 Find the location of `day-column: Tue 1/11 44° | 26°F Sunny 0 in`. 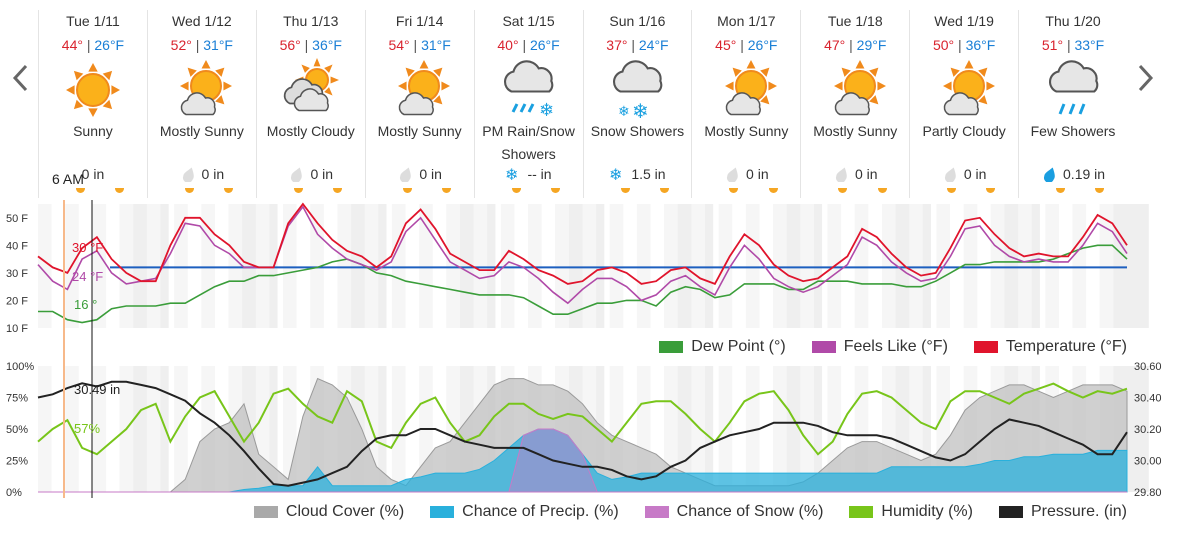

day-column: Tue 1/11 44° | 26°F Sunny 0 in is located at coordinates (92, 104).